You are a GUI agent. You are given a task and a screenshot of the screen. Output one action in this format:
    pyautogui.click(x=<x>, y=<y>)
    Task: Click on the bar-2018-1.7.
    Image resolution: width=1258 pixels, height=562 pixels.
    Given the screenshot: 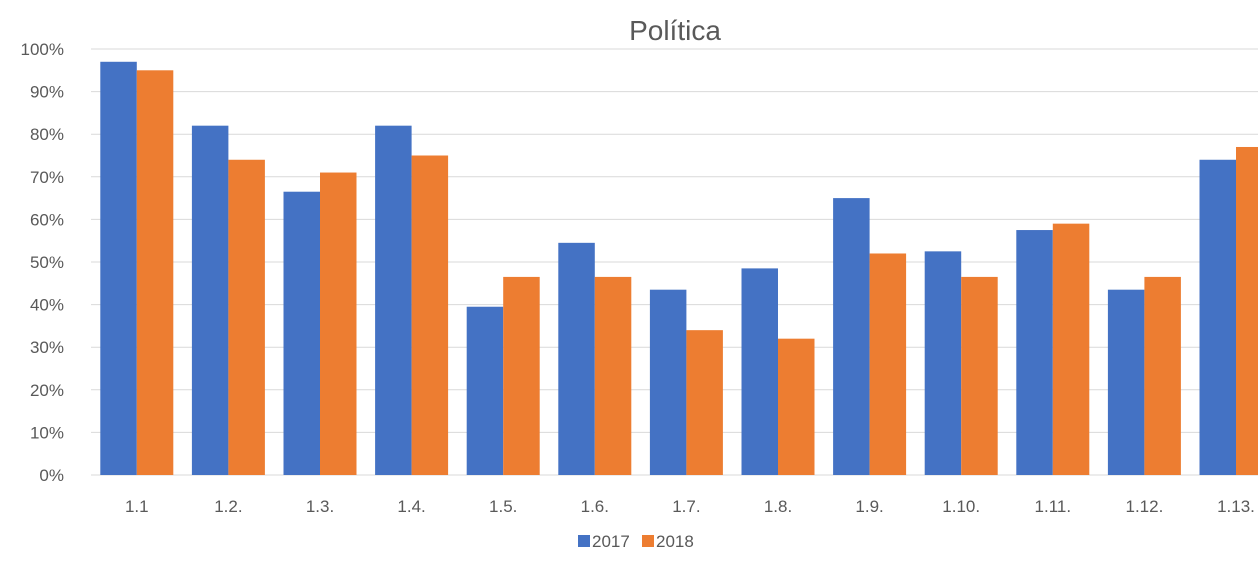 What is the action you would take?
    pyautogui.click(x=704, y=402)
    